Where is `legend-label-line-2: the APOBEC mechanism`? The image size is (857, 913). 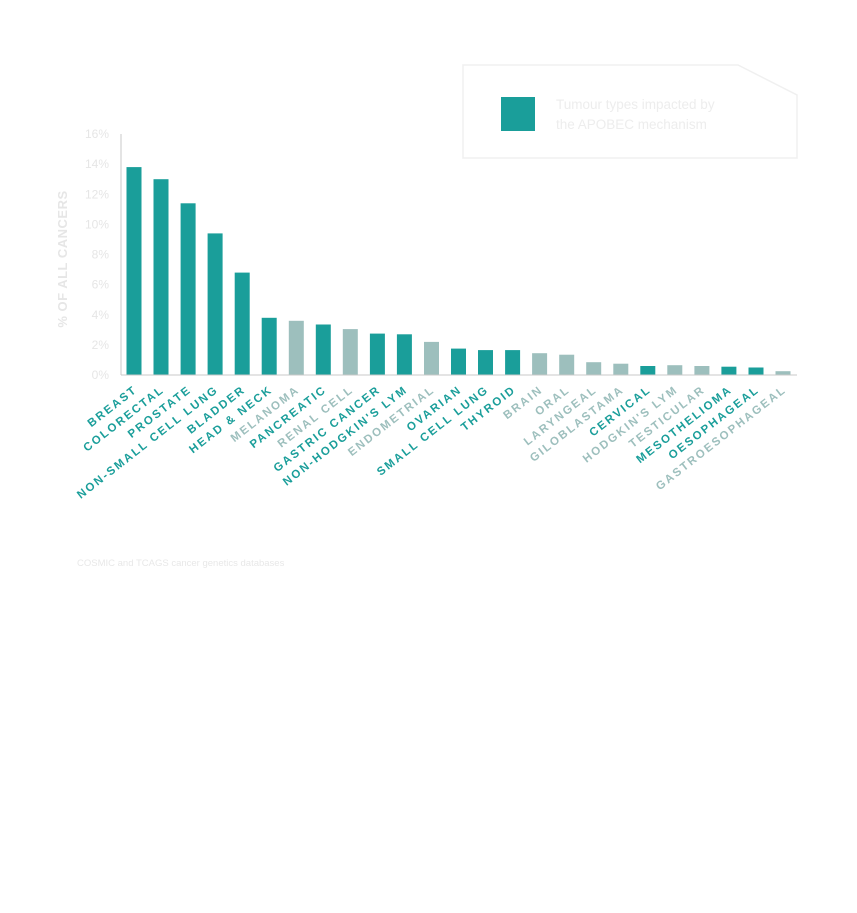
legend-label-line-2: the APOBEC mechanism is located at coordinates (631, 124).